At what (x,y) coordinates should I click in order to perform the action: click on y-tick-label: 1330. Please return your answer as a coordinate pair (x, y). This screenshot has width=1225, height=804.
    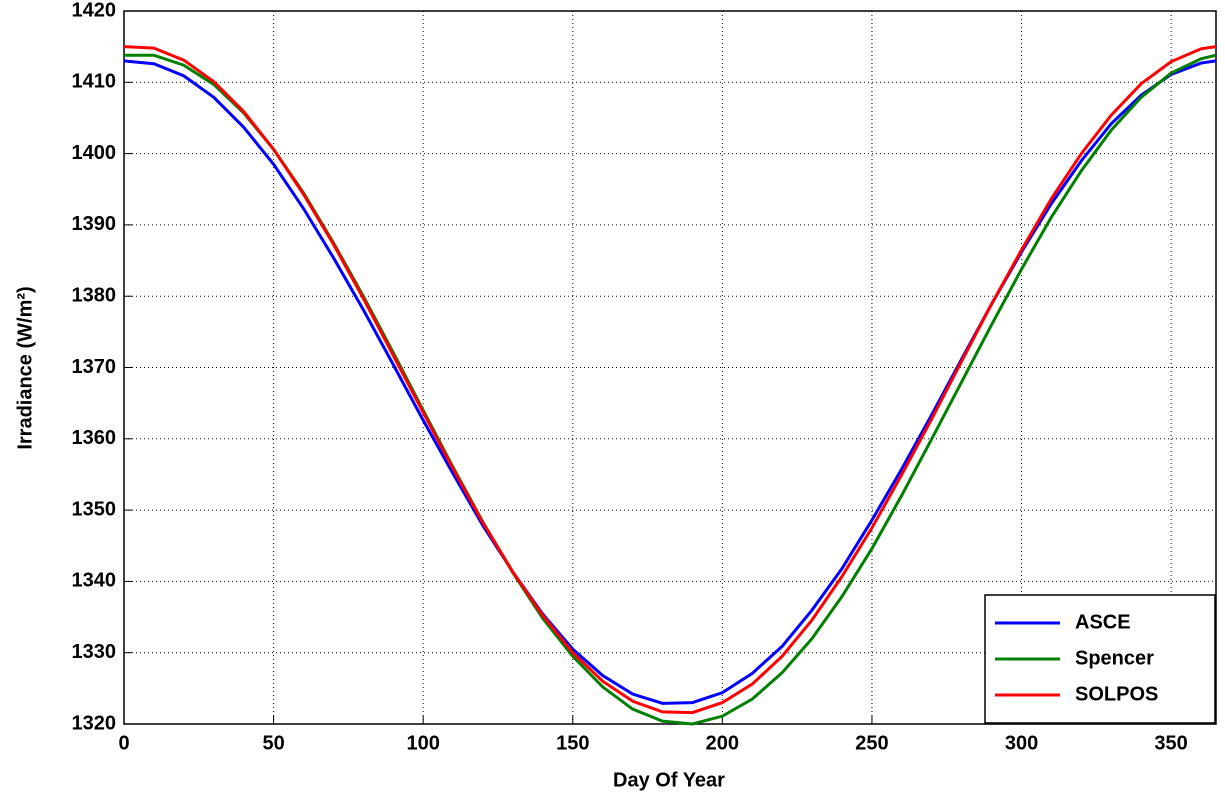
    Looking at the image, I should click on (94, 652).